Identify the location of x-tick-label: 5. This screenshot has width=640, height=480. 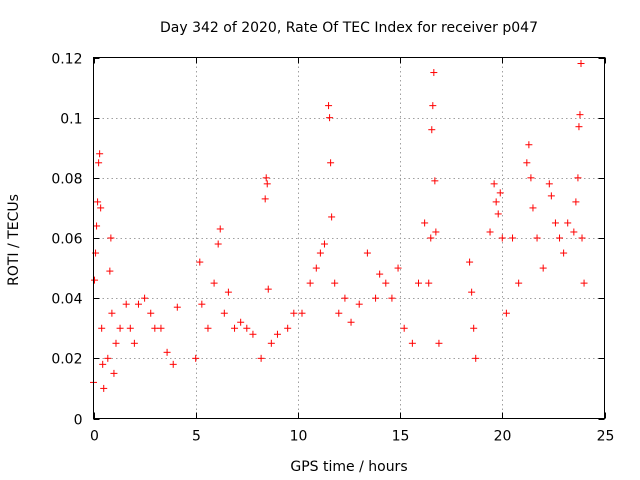
(196, 437).